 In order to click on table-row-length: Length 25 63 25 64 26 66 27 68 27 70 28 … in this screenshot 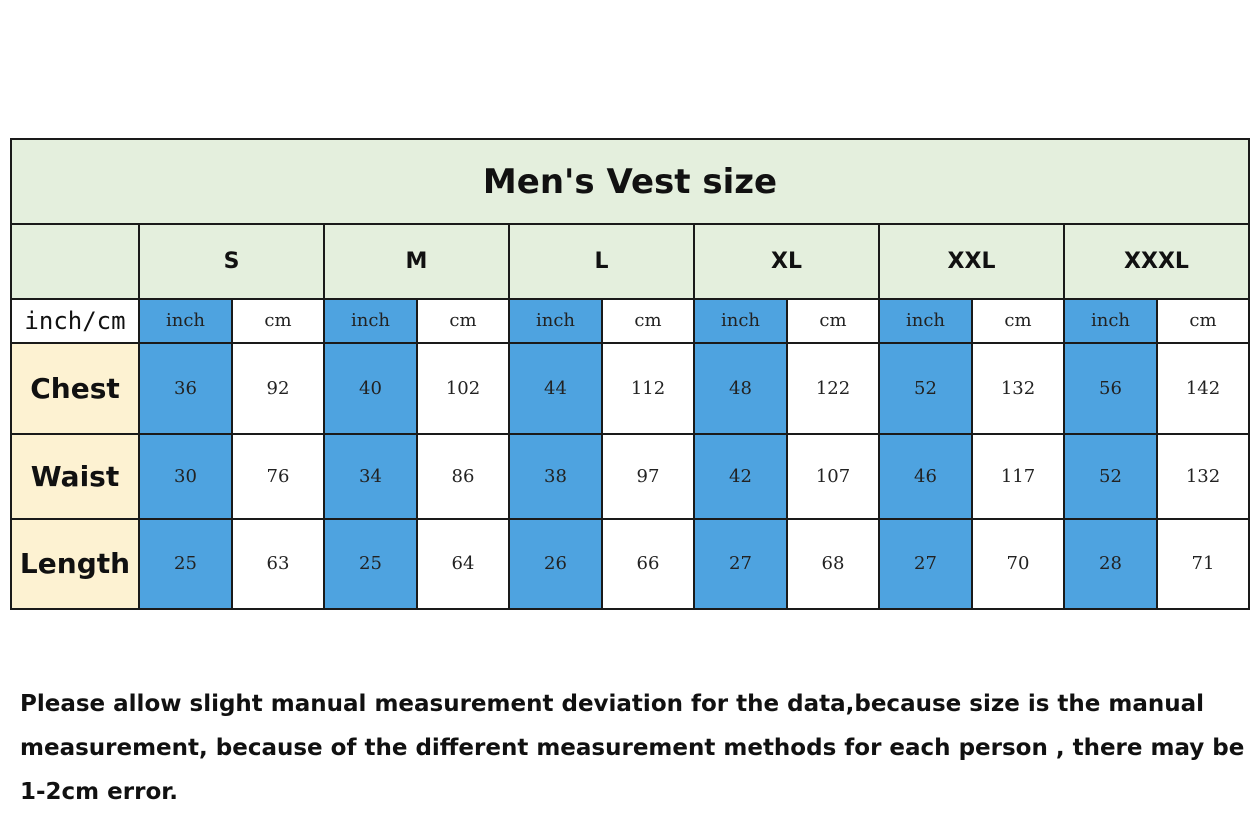, I will do `click(630, 564)`.